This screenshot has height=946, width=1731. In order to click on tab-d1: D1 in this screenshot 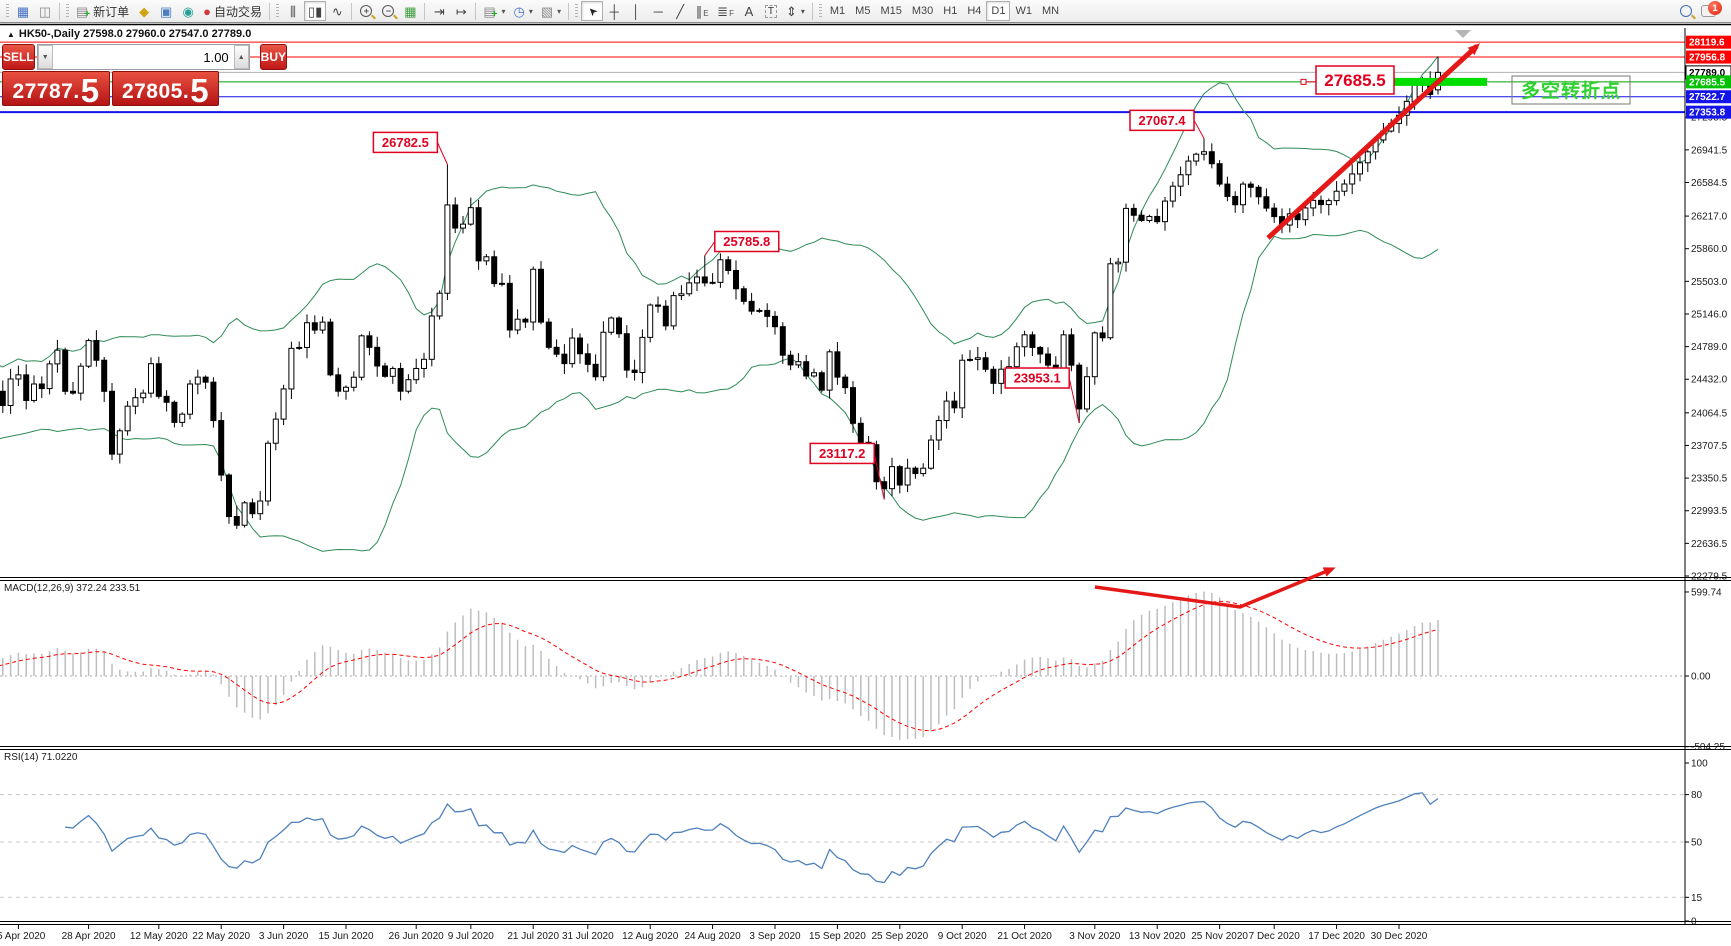, I will do `click(998, 11)`.